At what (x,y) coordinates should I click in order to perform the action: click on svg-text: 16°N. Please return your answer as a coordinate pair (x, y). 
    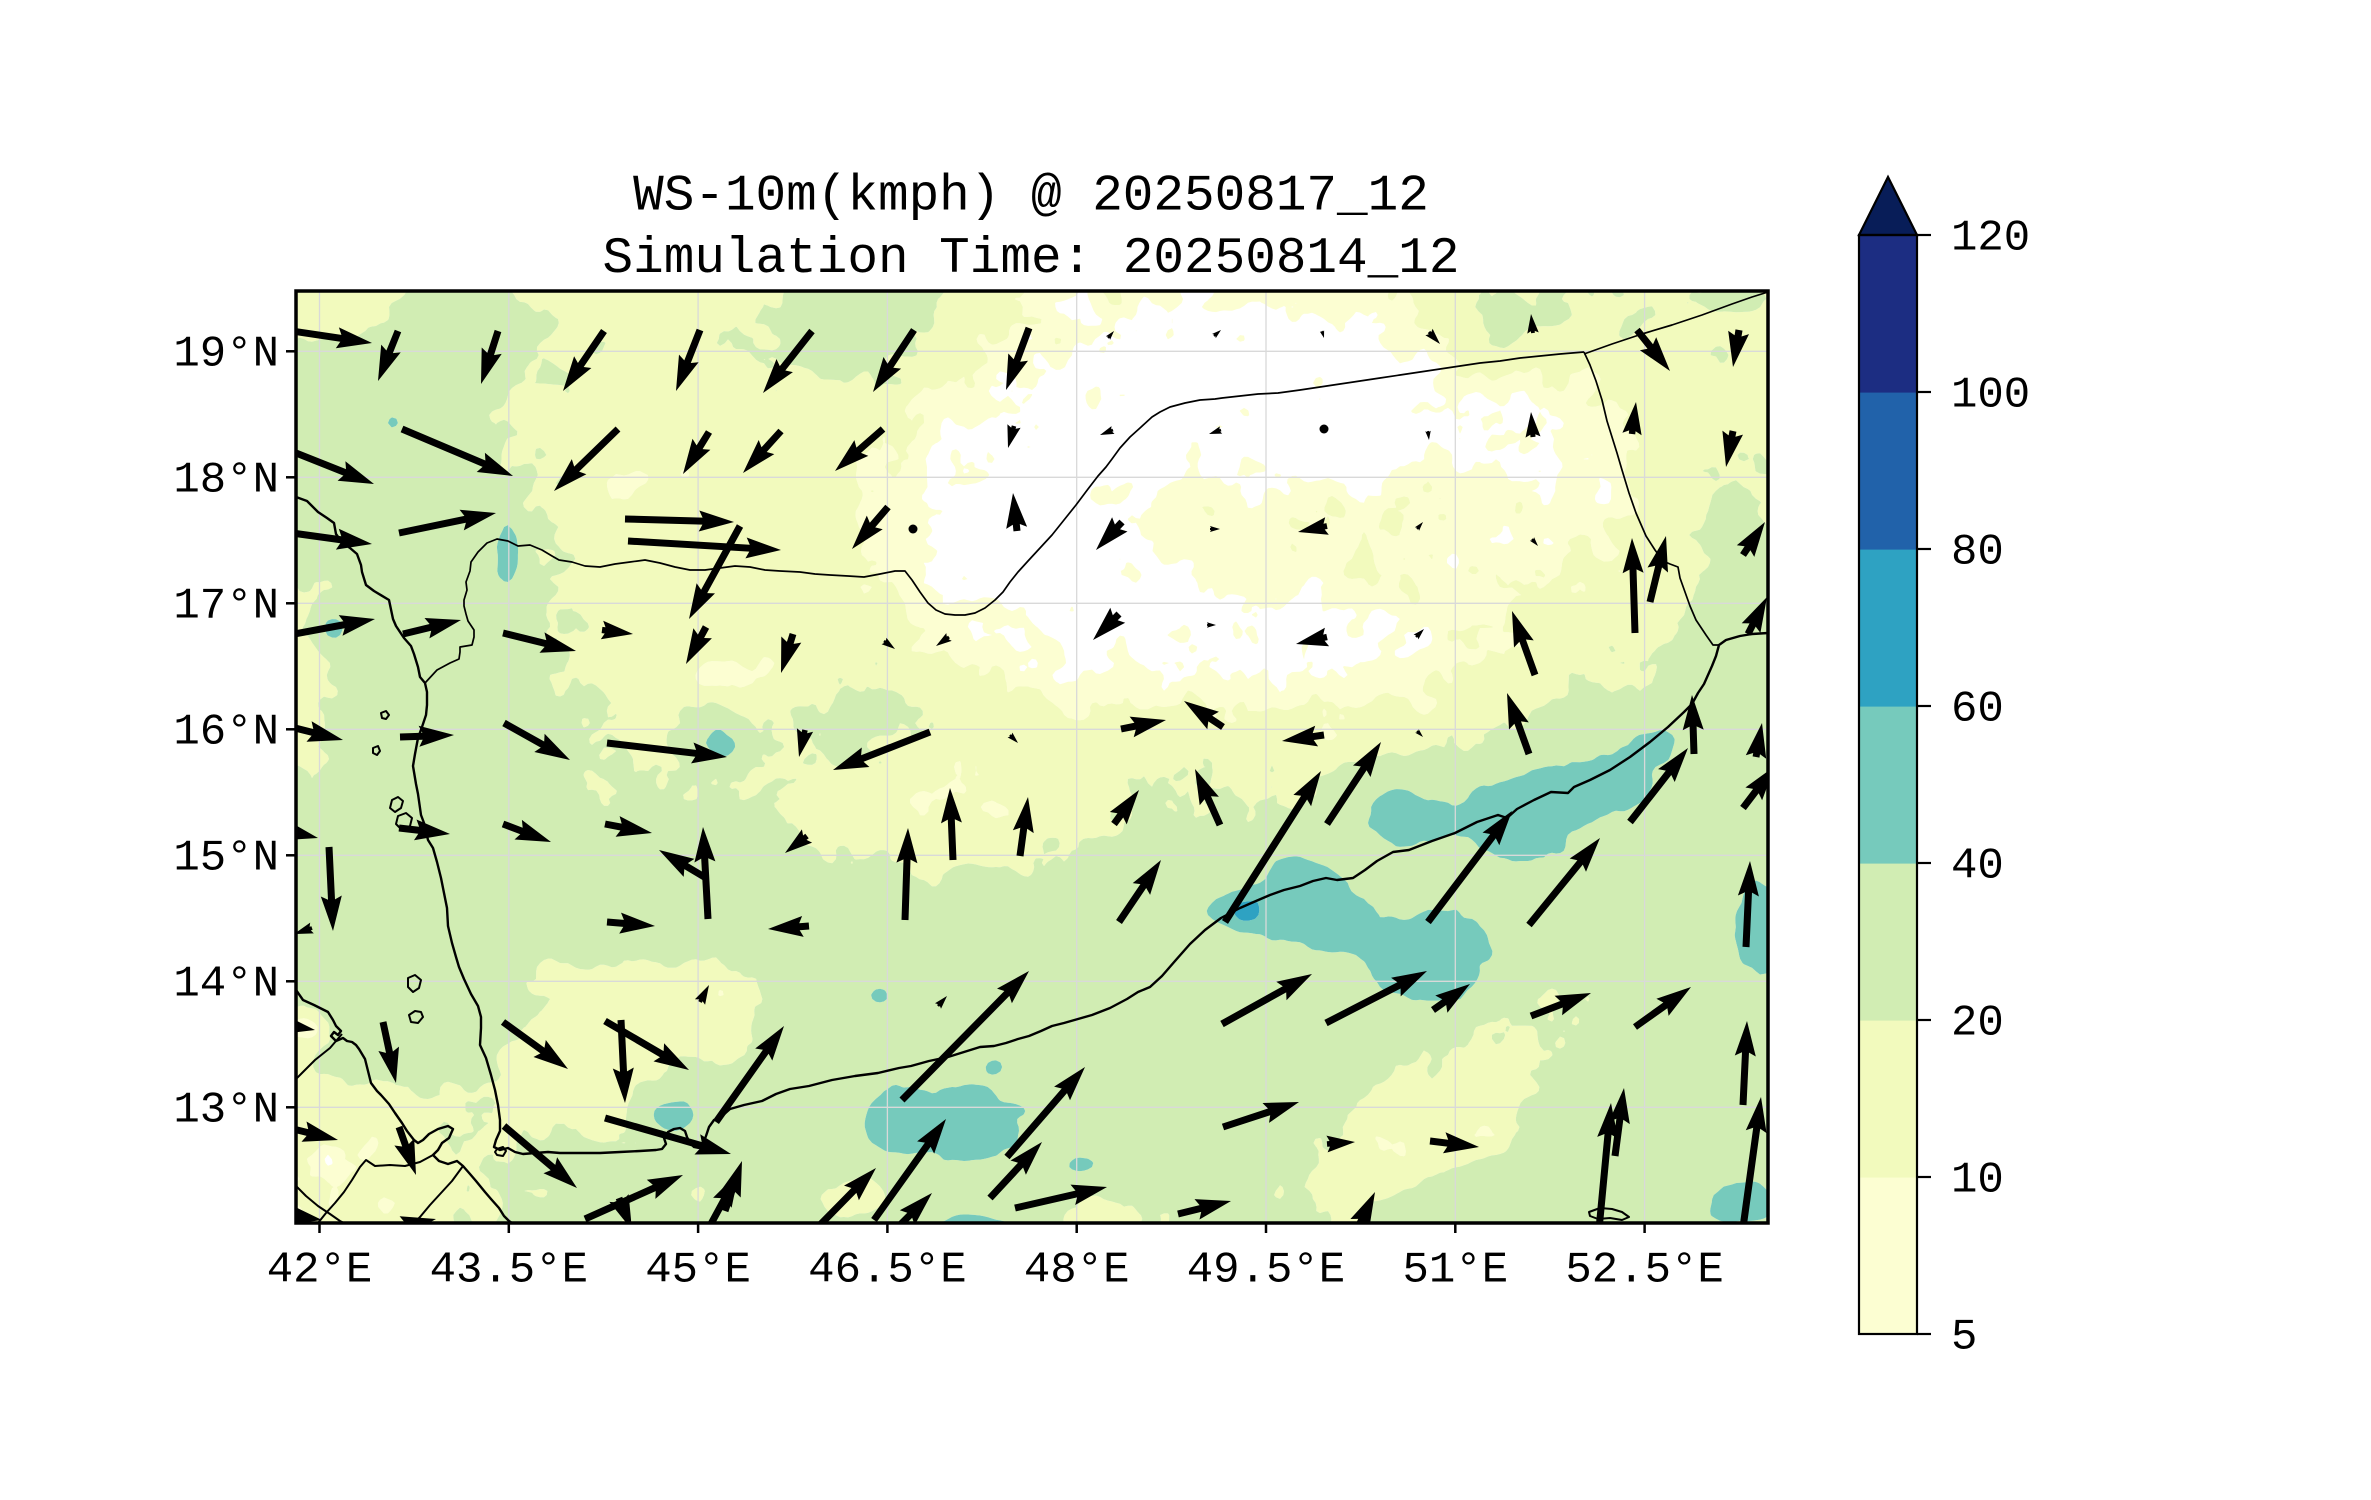
    Looking at the image, I should click on (226, 733).